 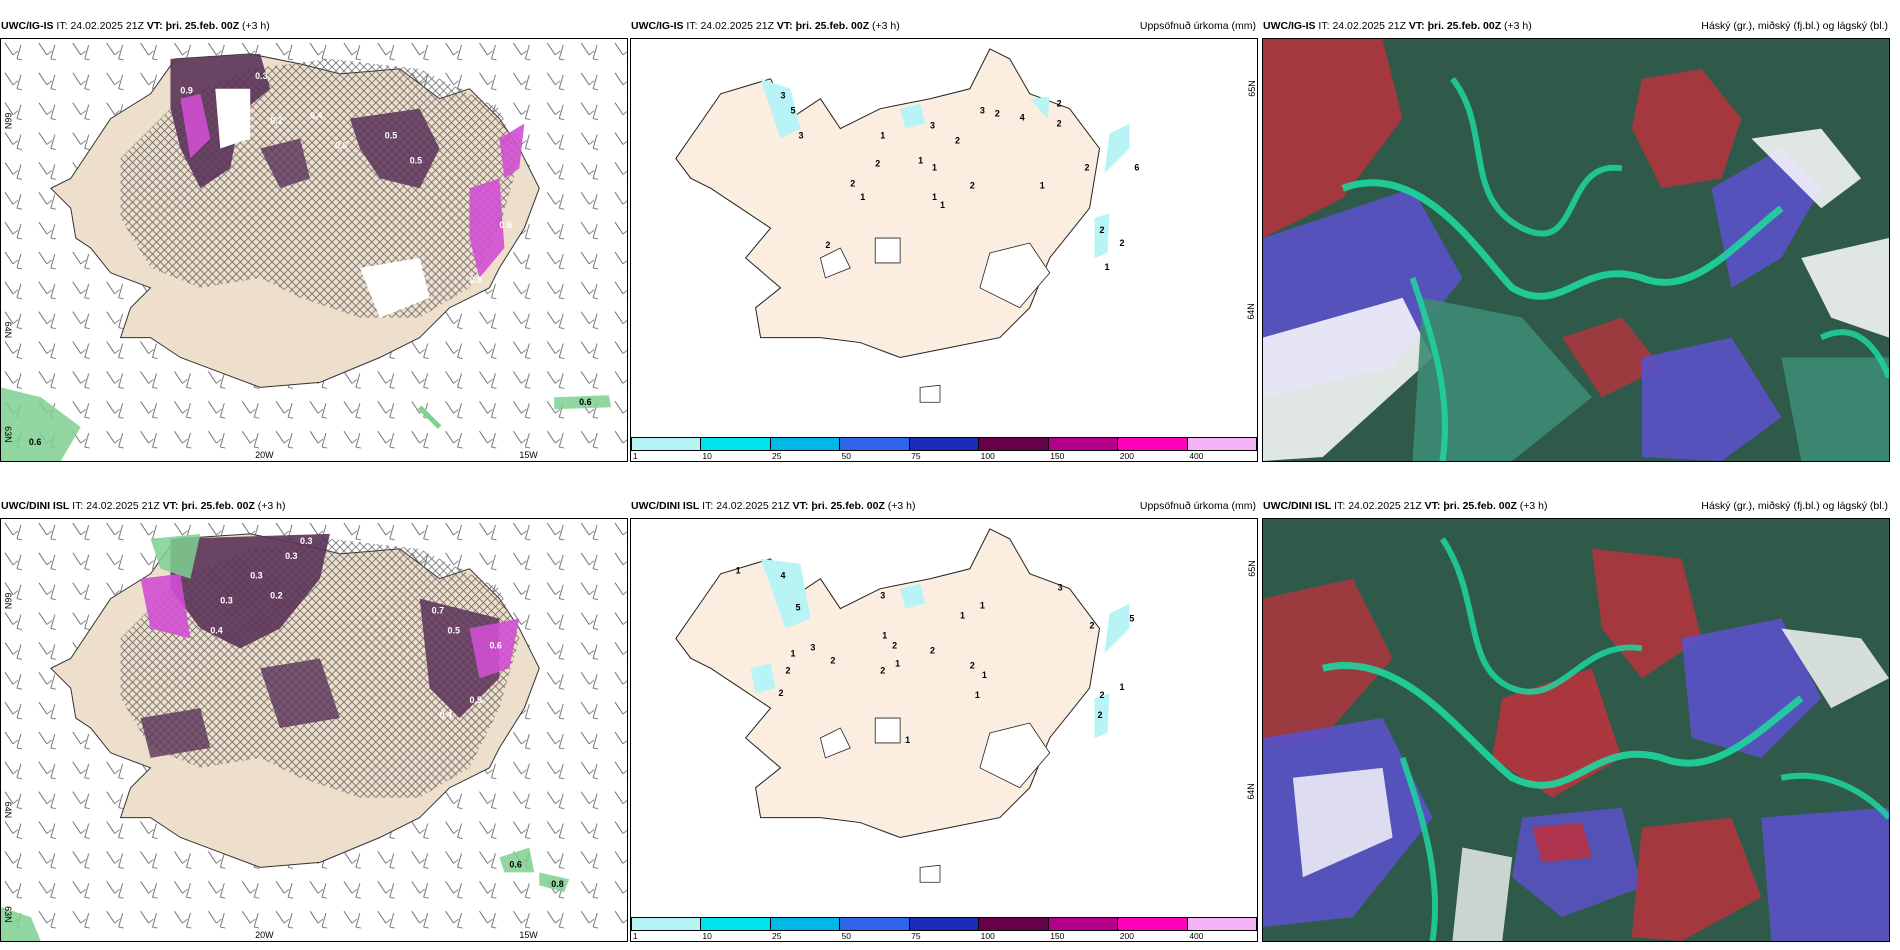 I want to click on map-frame: 1 4 5 3 2 1 2 2 3 1 2 2 3 1 1 2 1 2 2 1, so click(x=944, y=730).